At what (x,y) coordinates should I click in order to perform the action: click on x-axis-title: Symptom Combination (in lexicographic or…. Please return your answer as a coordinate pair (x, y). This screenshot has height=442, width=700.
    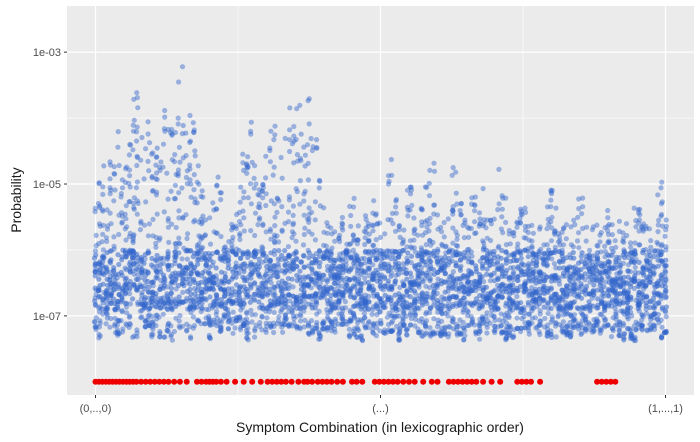
    Looking at the image, I should click on (380, 427).